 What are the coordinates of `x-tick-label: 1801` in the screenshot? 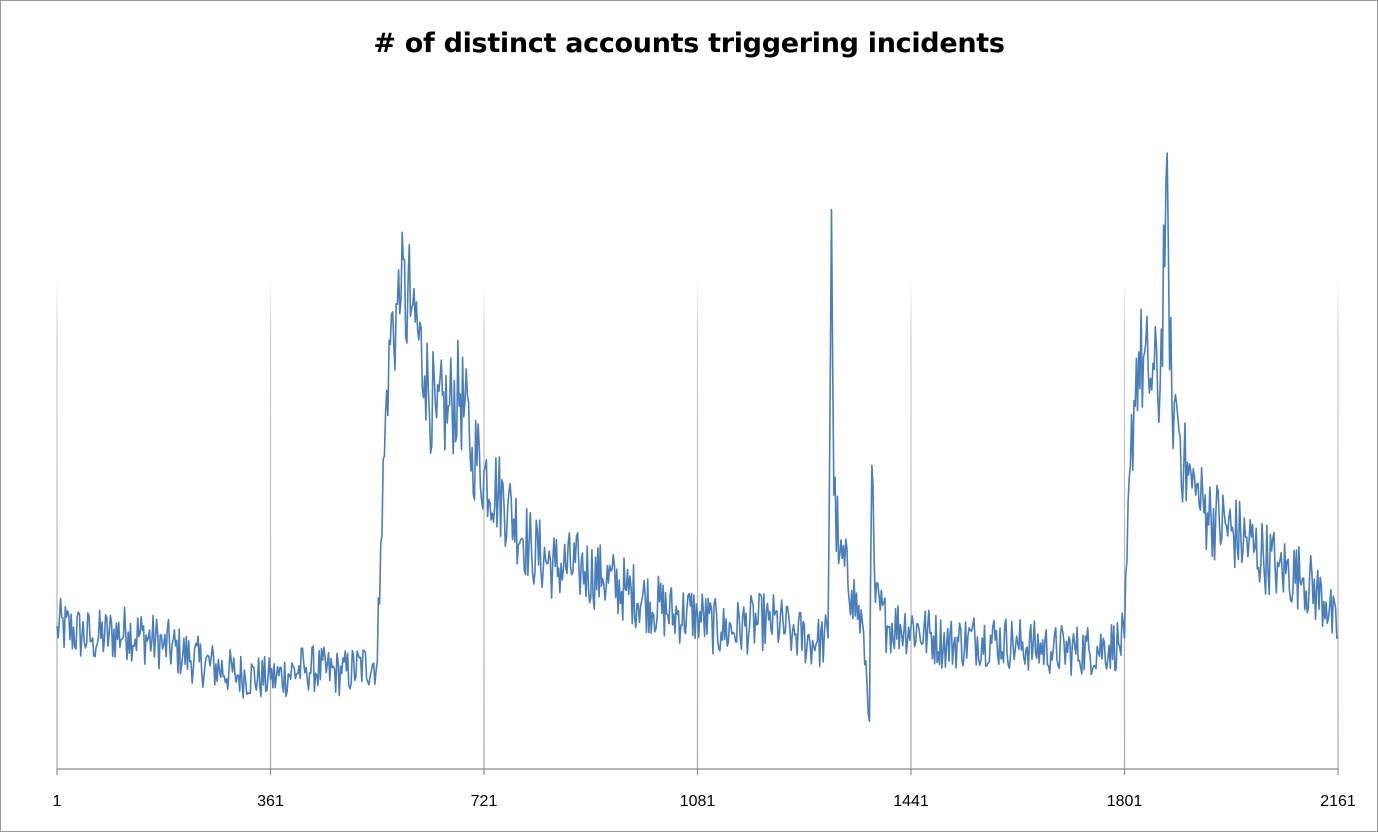 It's located at (1125, 801).